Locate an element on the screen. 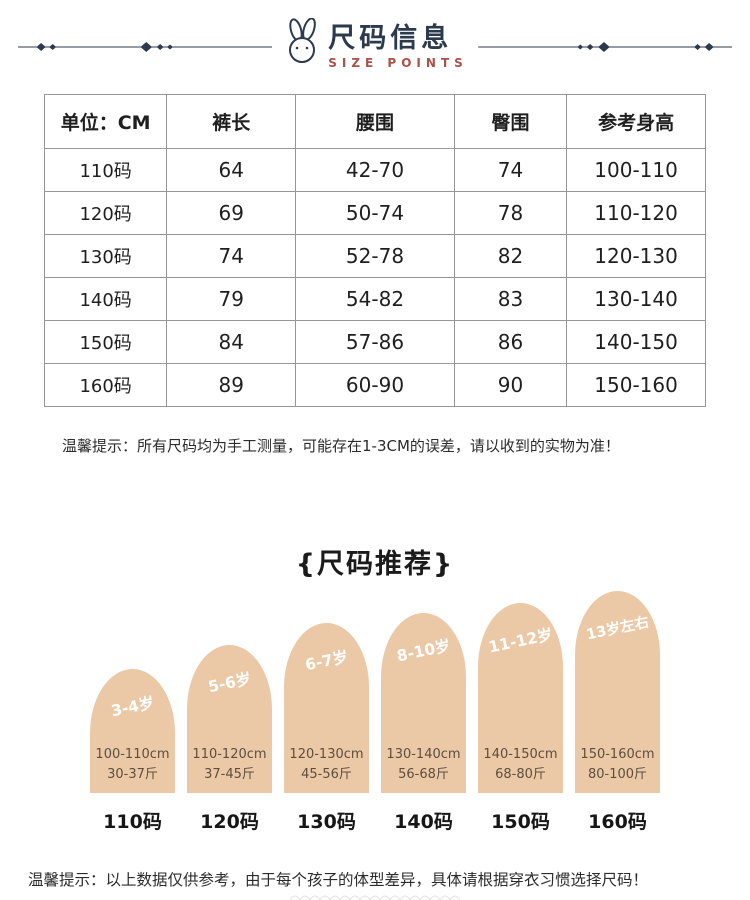  cell-waist: 60-90 is located at coordinates (375, 385).